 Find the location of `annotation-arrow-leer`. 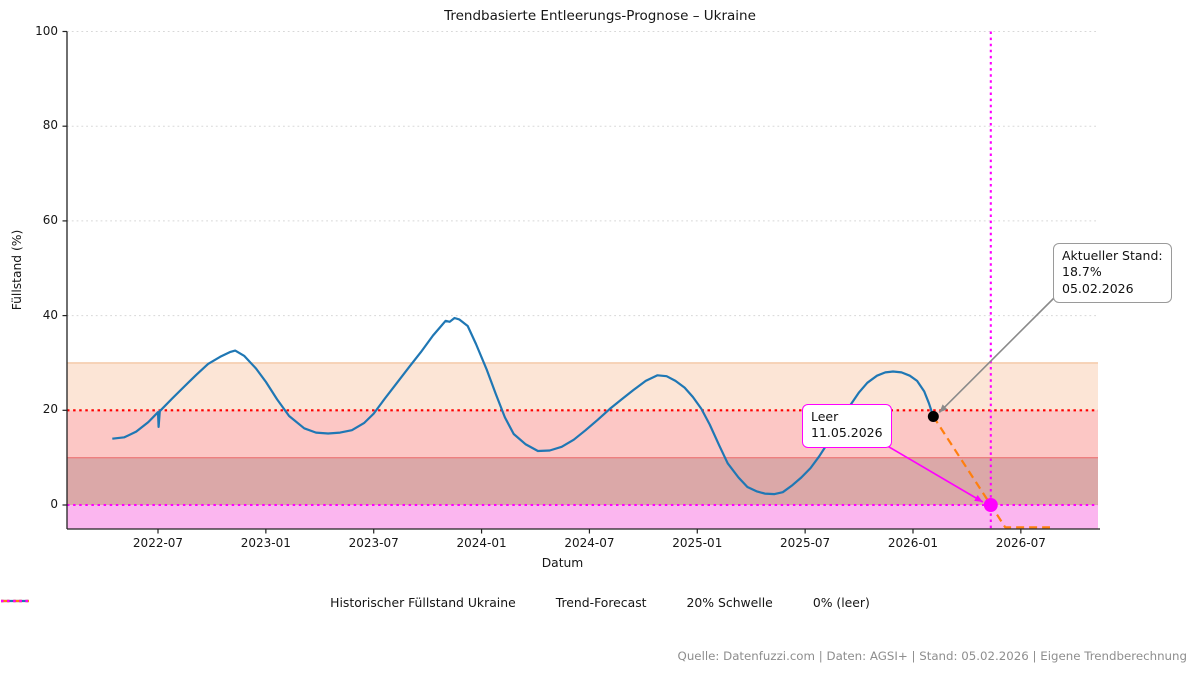

annotation-arrow-leer is located at coordinates (933, 473).